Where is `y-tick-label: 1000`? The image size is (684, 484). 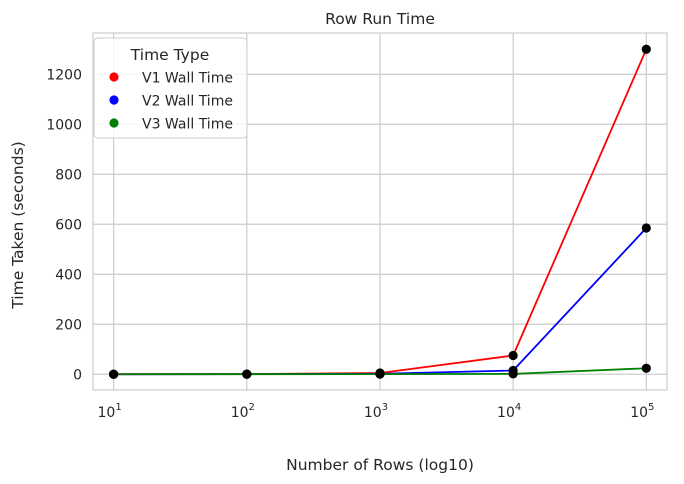
y-tick-label: 1000 is located at coordinates (64, 125).